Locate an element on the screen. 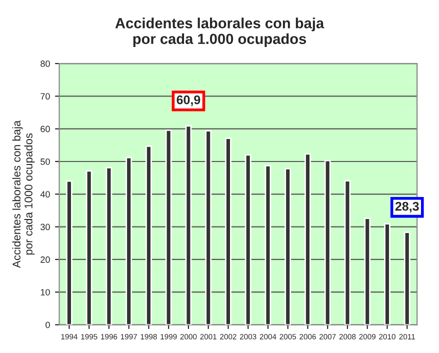 Image resolution: width=439 pixels, height=353 pixels. y-tick-label: 80 is located at coordinates (45, 63).